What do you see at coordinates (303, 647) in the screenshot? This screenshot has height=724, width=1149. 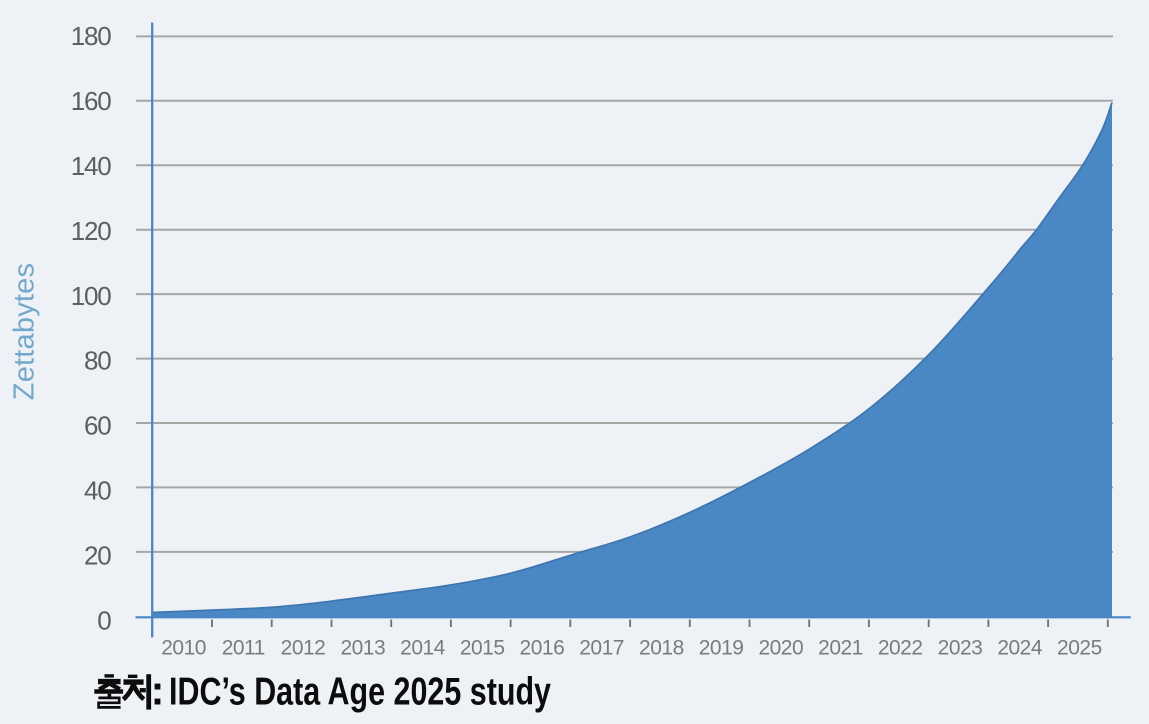 I see `svg-text: 2012` at bounding box center [303, 647].